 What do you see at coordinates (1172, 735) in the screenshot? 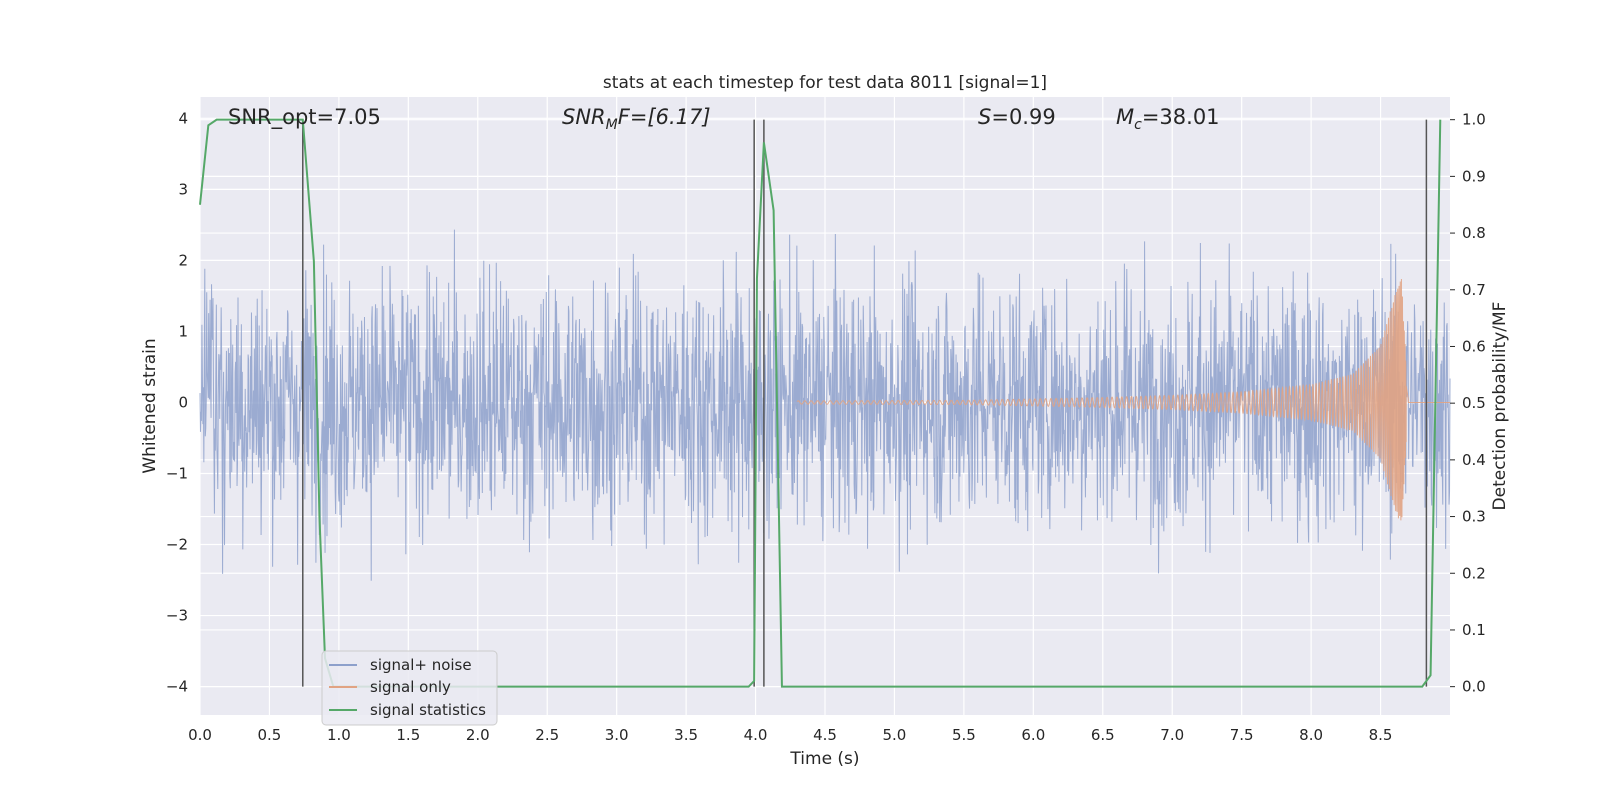
I see `x-tick-label-14: 7.0` at bounding box center [1172, 735].